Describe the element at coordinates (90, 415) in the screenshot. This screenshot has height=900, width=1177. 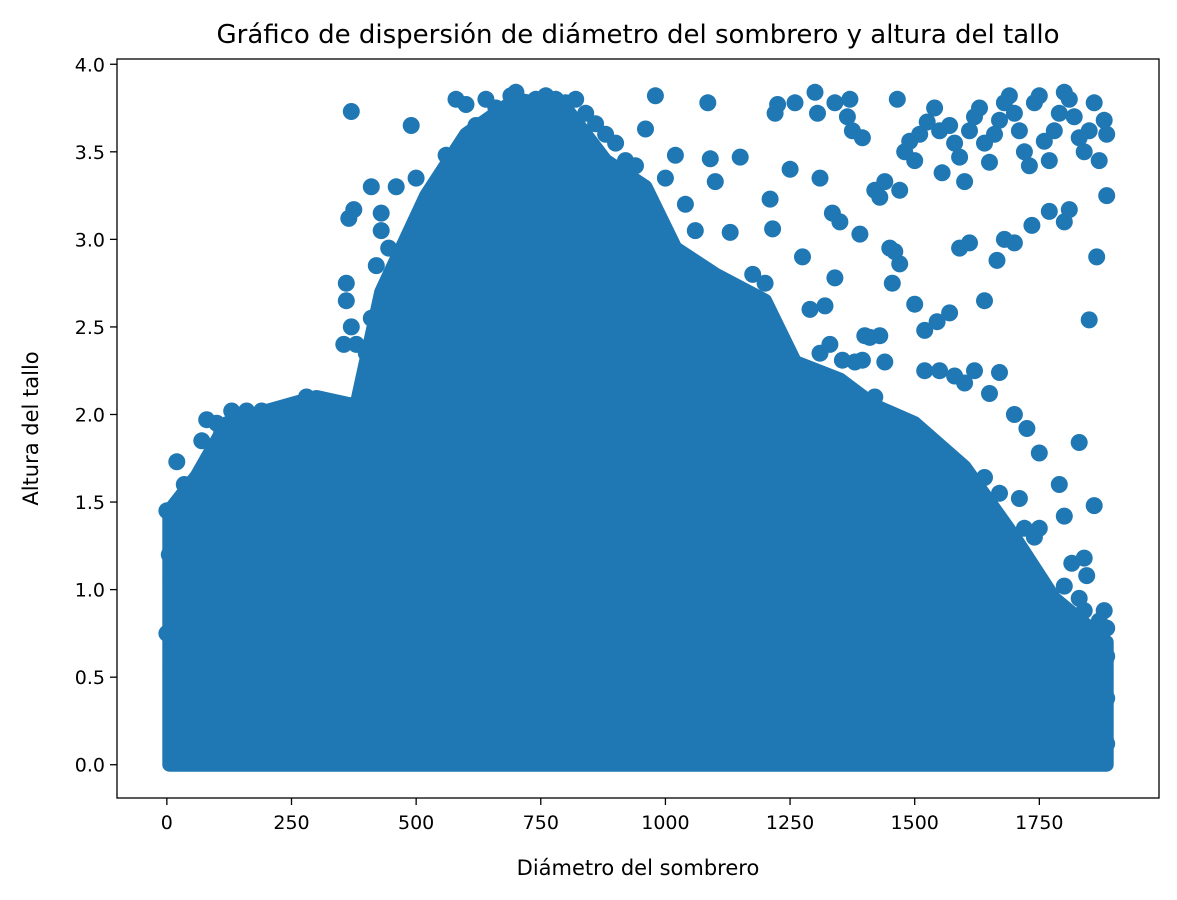
I see `y-tick-label: 2.0` at that location.